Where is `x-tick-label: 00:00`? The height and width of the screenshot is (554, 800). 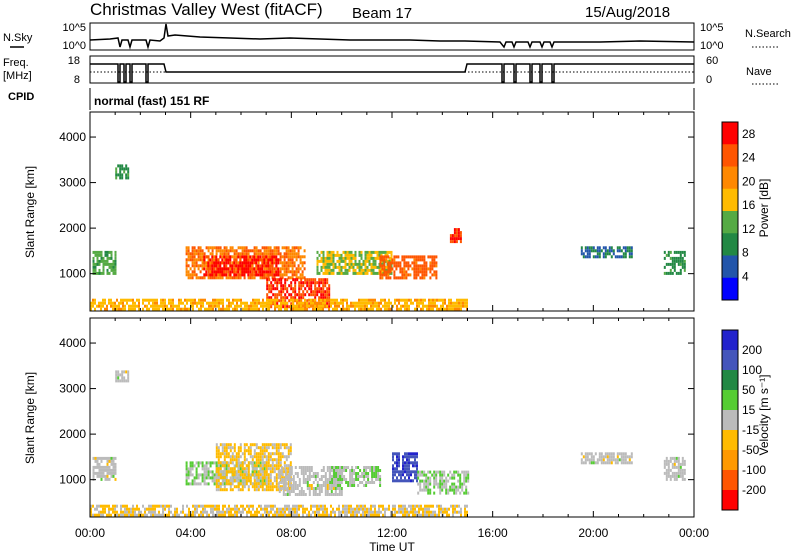 x-tick-label: 00:00 is located at coordinates (694, 533).